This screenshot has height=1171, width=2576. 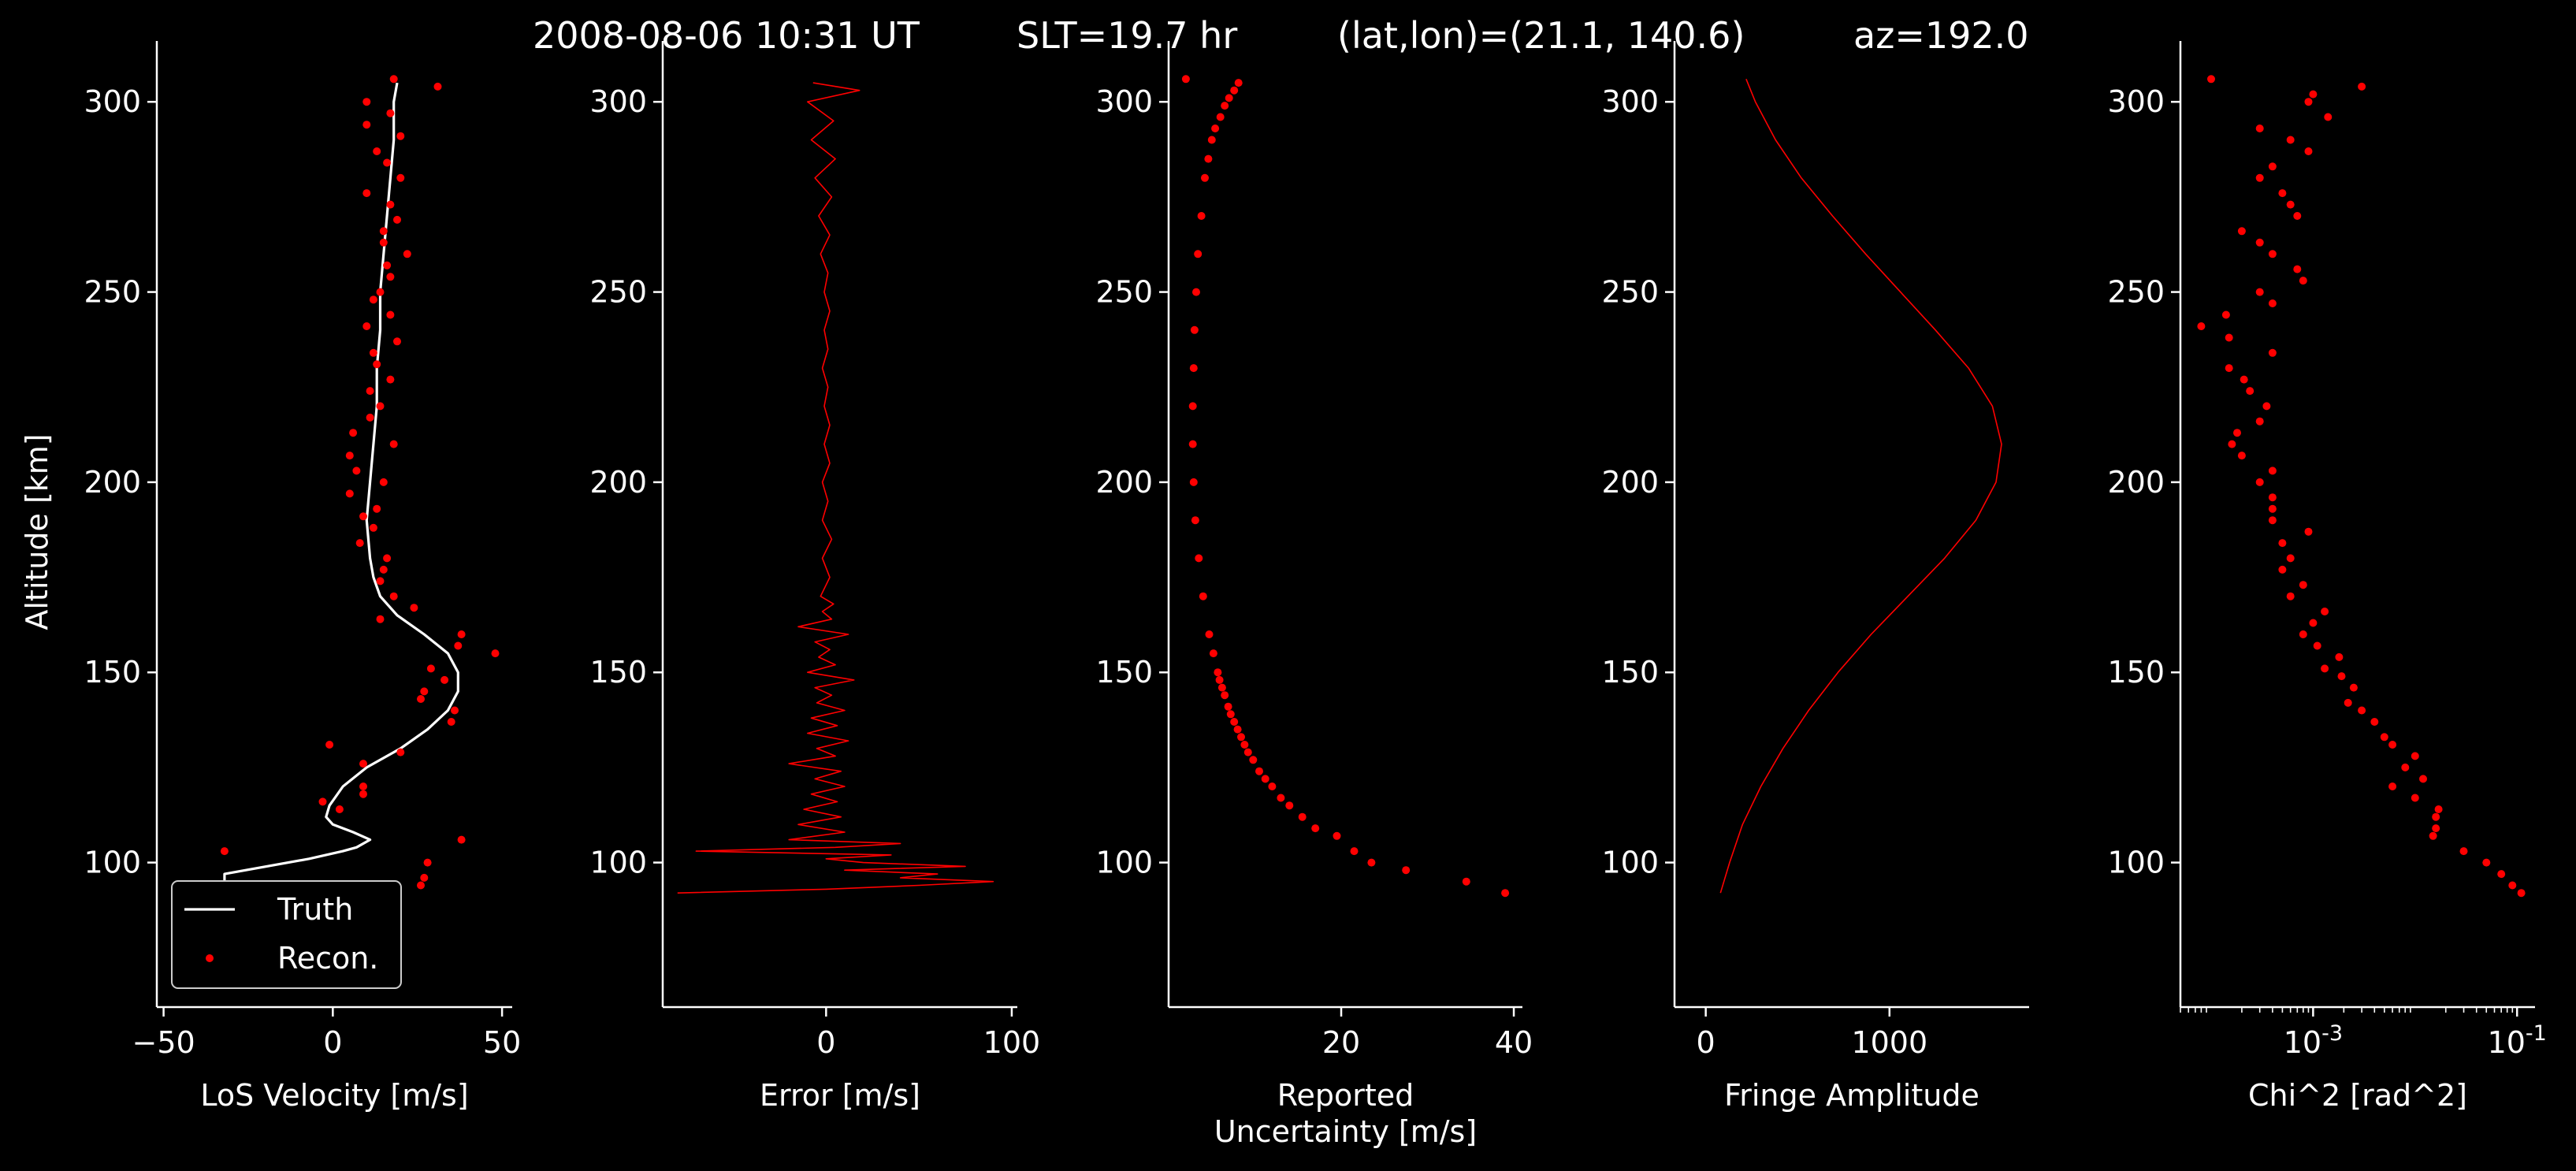 What do you see at coordinates (2313, 1040) in the screenshot?
I see `x-tick-label: 10⁻³` at bounding box center [2313, 1040].